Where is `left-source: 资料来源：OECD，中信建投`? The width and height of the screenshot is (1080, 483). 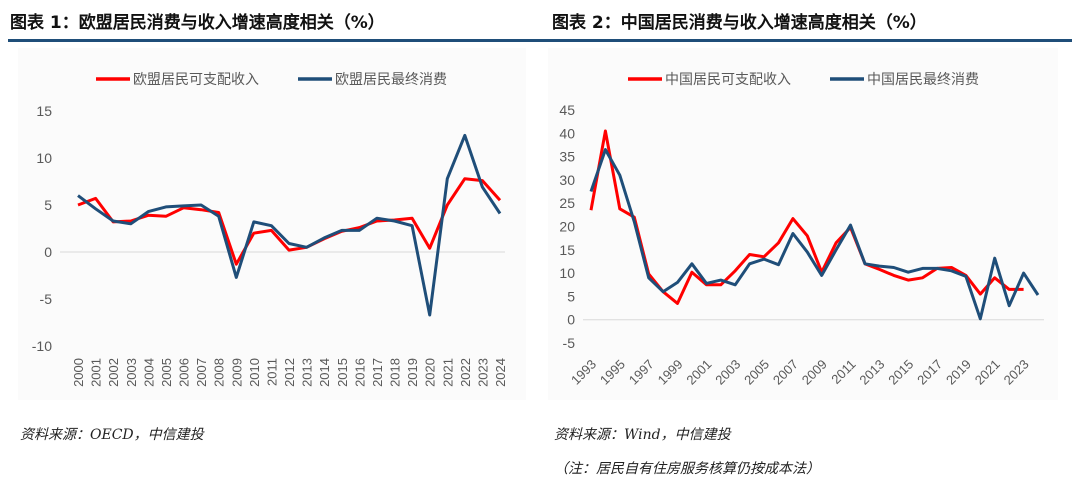 left-source: 资料来源：OECD，中信建投 is located at coordinates (112, 435).